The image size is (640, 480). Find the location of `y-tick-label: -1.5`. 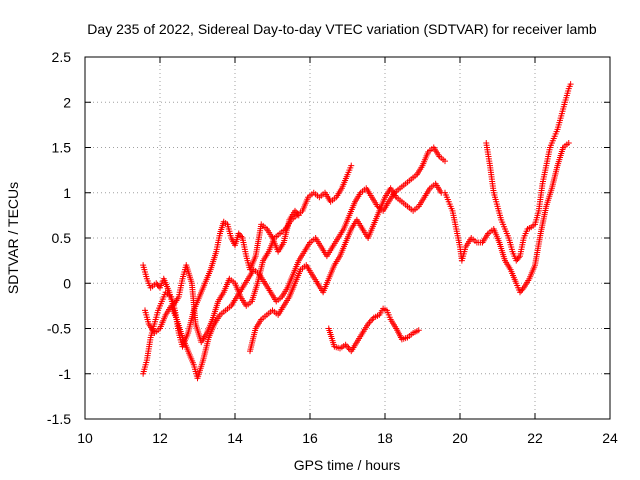

y-tick-label: -1.5 is located at coordinates (59, 419).